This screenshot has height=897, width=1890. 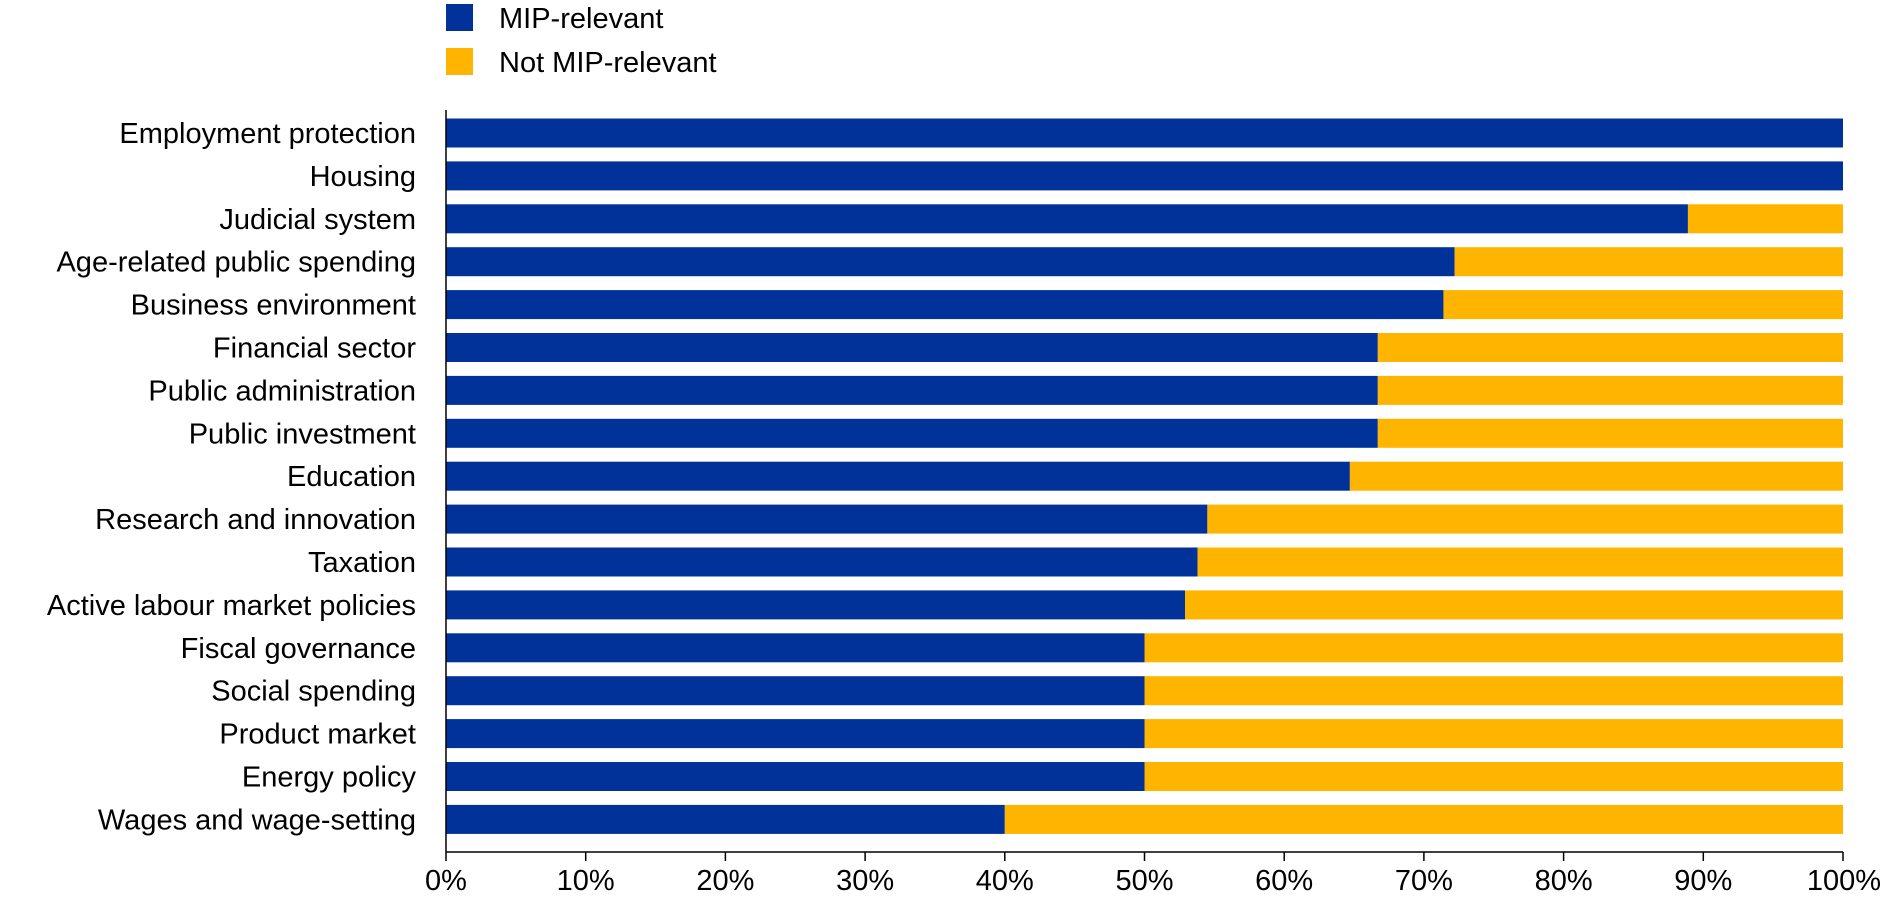 What do you see at coordinates (1610, 390) in the screenshot?
I see `bar-not-mip-relevant-public-administration` at bounding box center [1610, 390].